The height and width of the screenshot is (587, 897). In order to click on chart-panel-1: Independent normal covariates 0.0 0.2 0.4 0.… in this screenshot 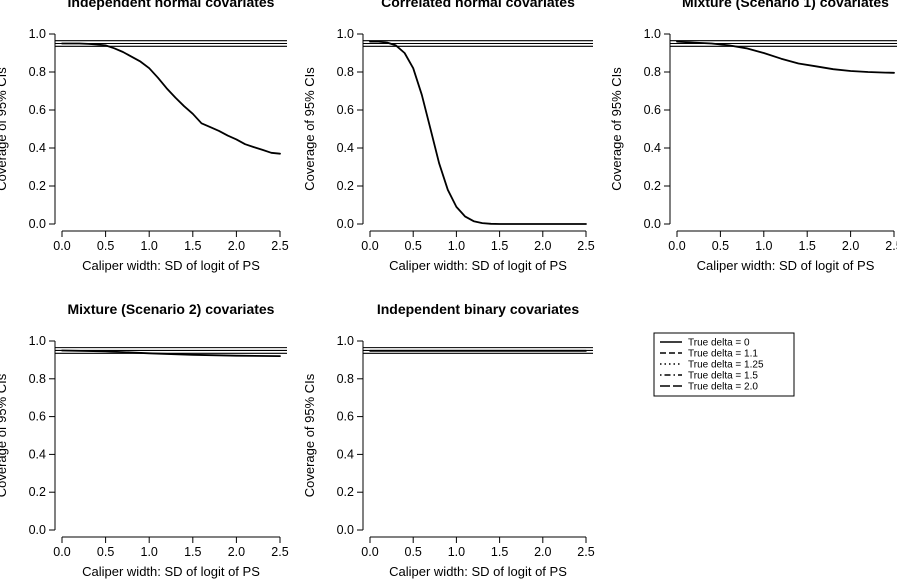, I will do `click(144, 136)`.